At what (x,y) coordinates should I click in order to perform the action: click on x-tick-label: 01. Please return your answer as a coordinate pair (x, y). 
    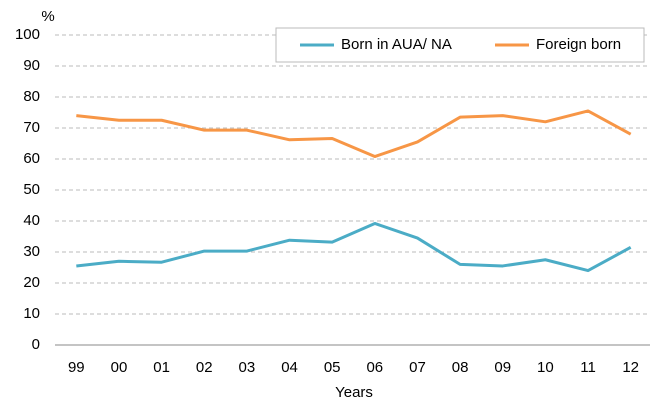
    Looking at the image, I should click on (161, 367).